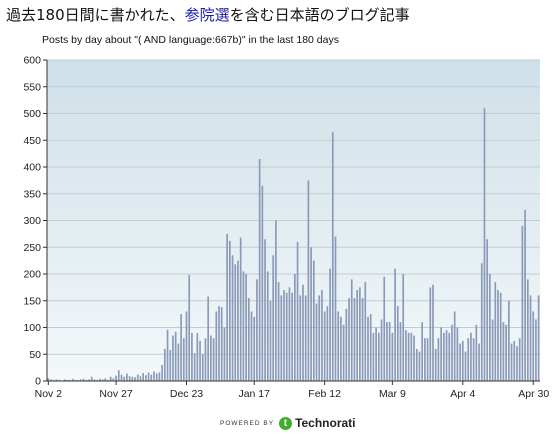 The width and height of the screenshot is (559, 436). What do you see at coordinates (32, 221) in the screenshot?
I see `y-tick-label: 300` at bounding box center [32, 221].